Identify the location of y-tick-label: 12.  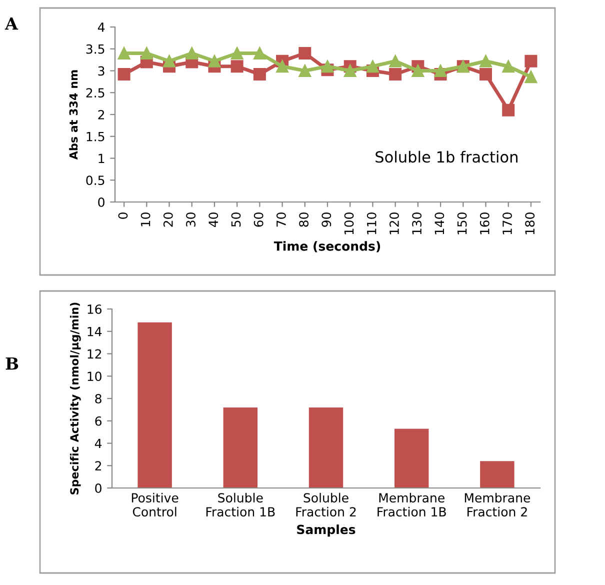
(95, 353).